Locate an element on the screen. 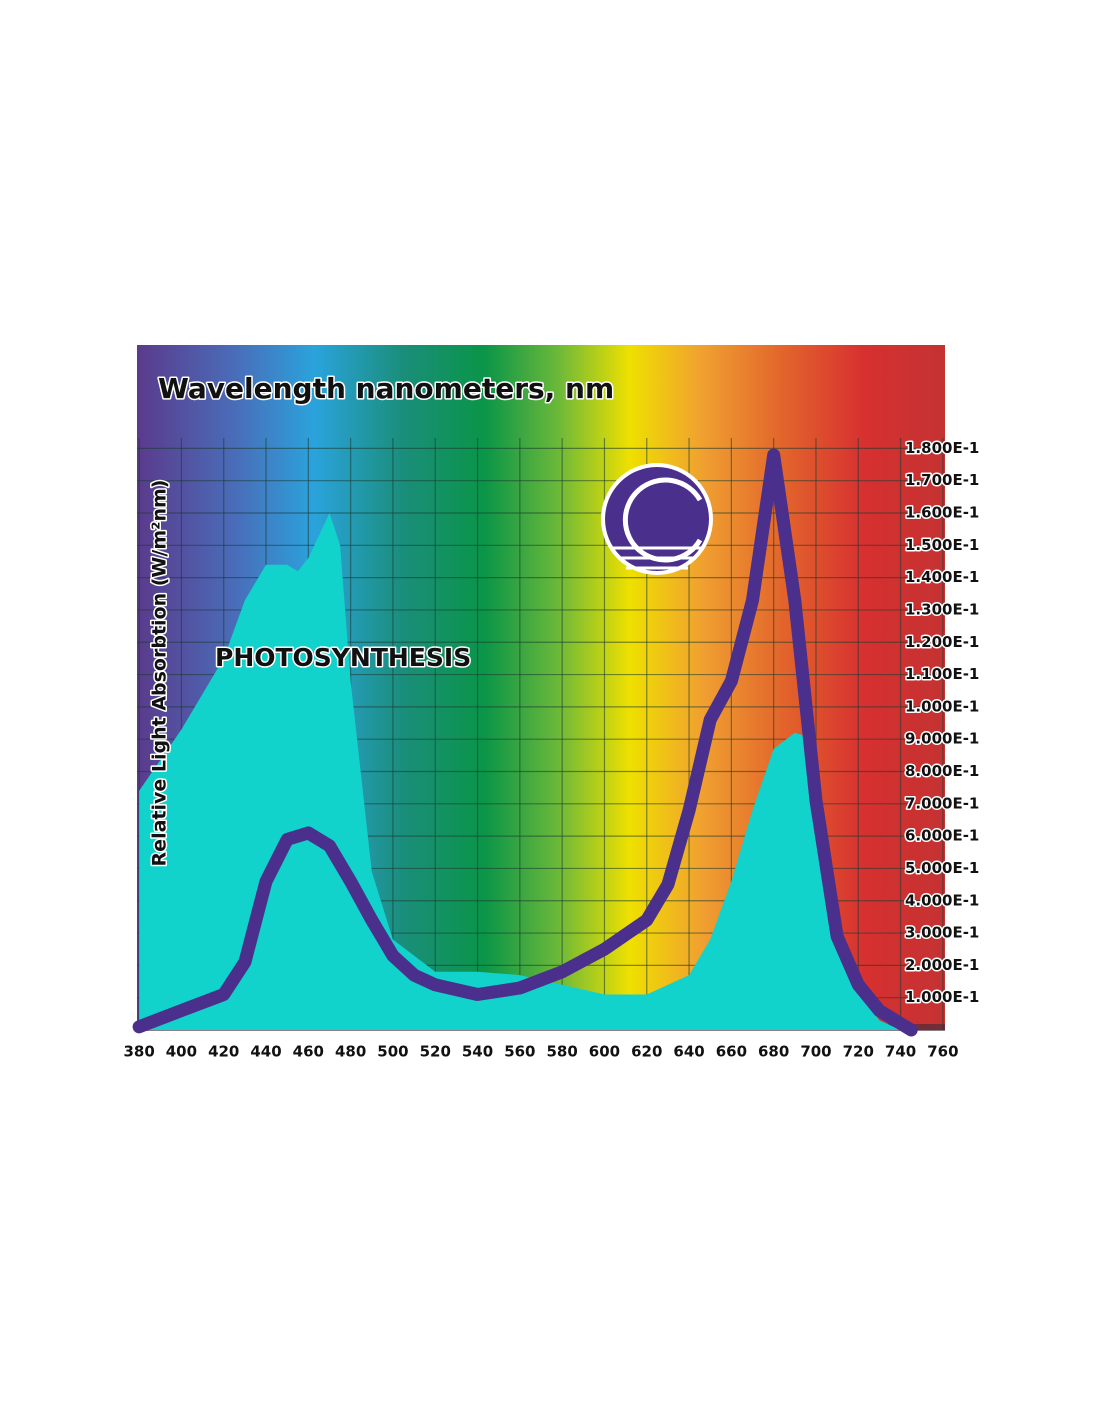 This screenshot has width=1100, height=1422. y-tick-label: 1.100E-1 is located at coordinates (942, 674).